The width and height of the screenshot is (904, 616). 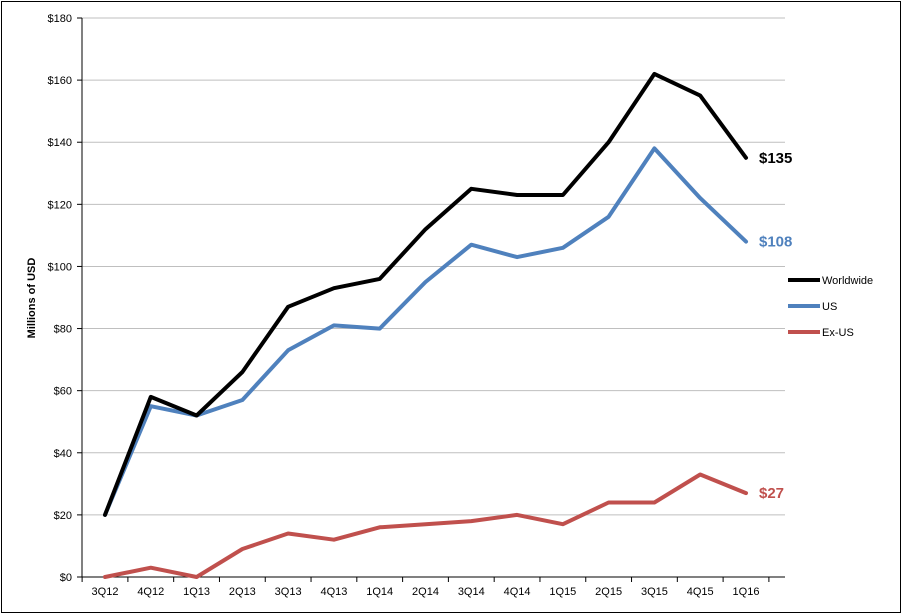 I want to click on x-tick-label: 3Q14, so click(x=471, y=592).